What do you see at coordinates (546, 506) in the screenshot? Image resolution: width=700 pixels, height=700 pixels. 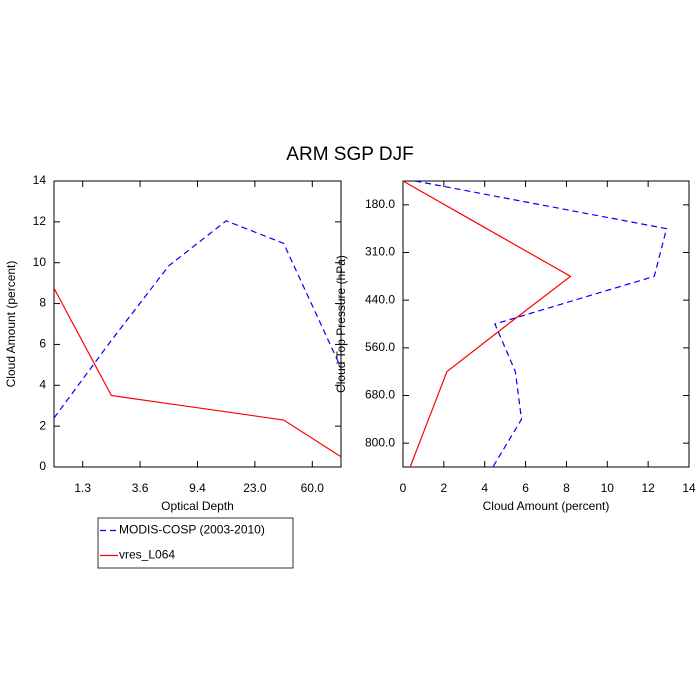 I see `x-axis-label: Cloud Amount (percent)` at bounding box center [546, 506].